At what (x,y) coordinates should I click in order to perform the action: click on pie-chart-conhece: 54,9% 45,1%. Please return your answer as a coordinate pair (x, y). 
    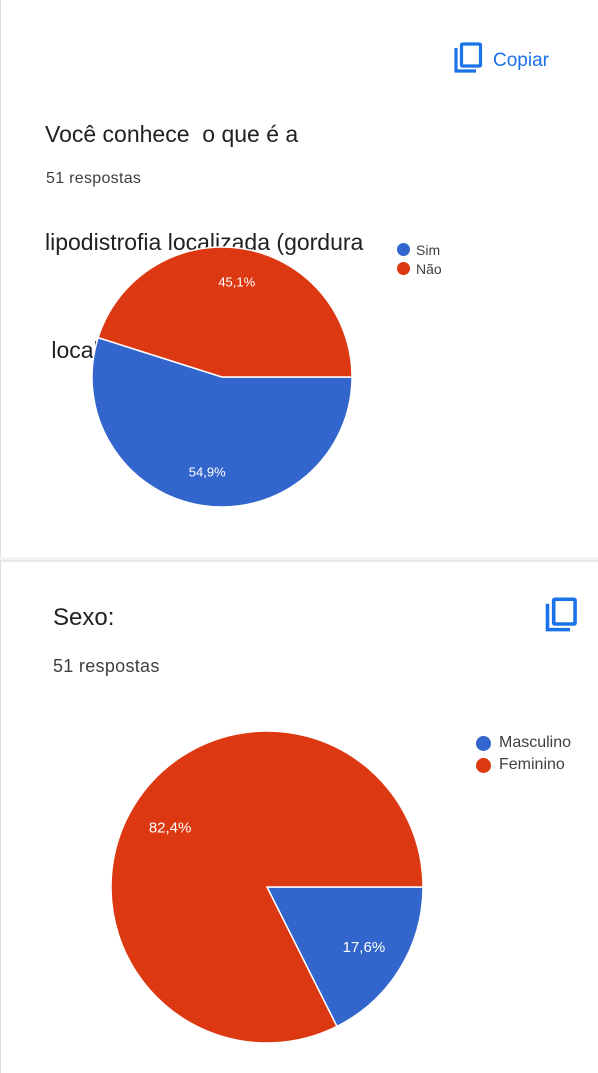
    Looking at the image, I should click on (222, 377).